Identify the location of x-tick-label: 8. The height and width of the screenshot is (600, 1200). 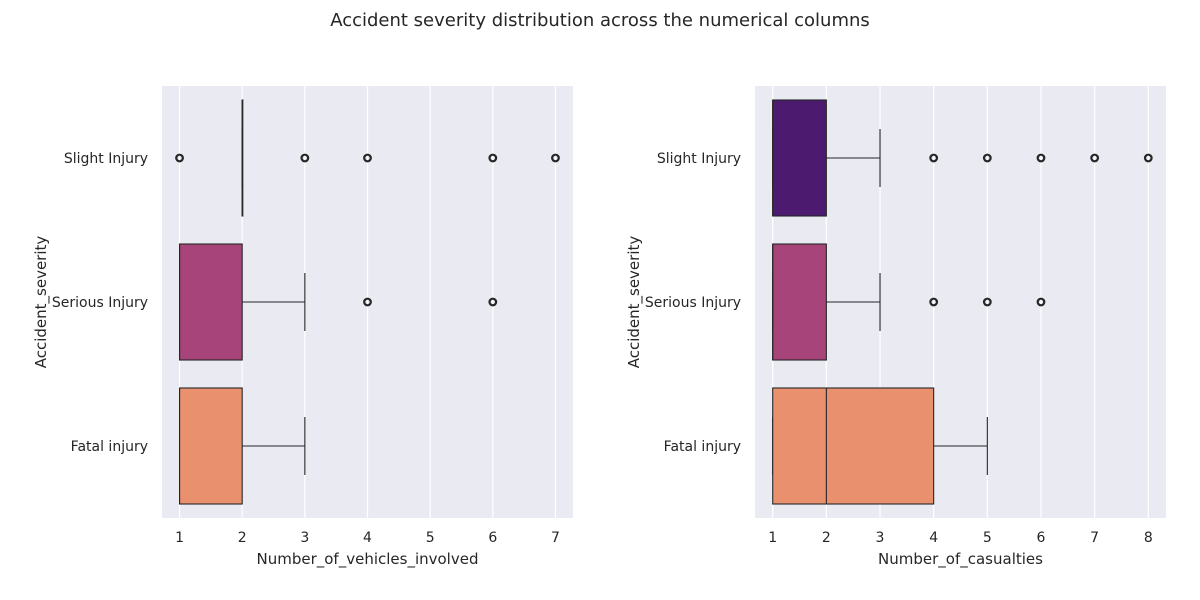
(1148, 538).